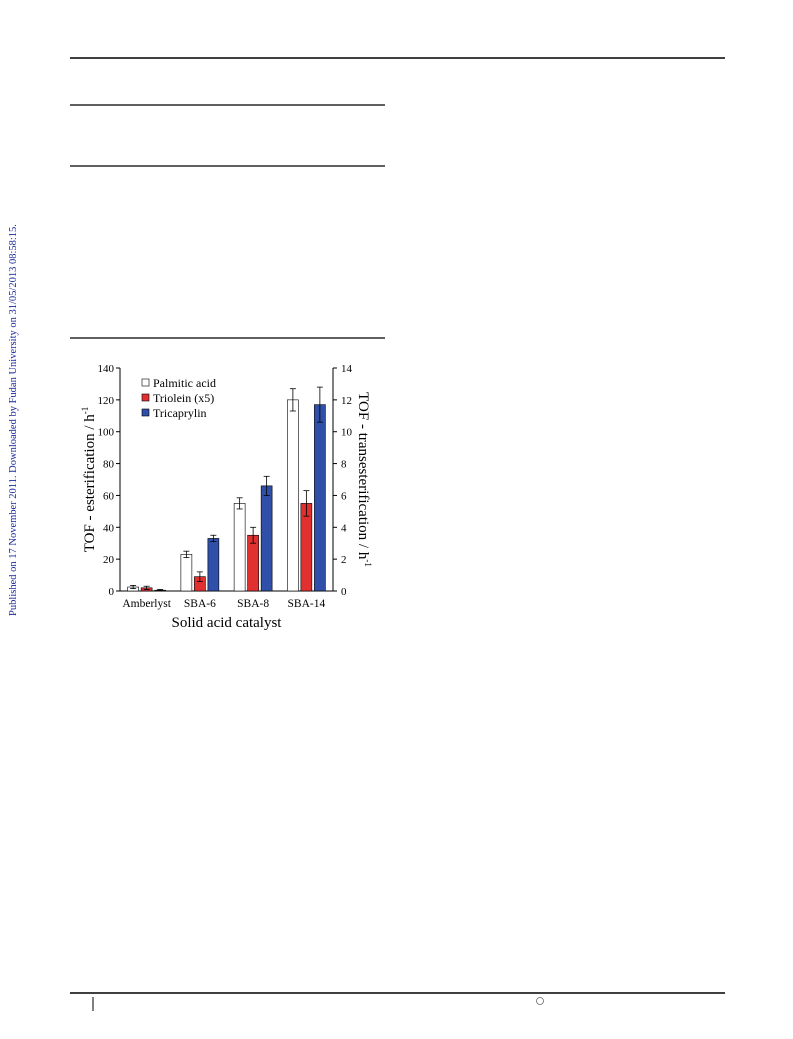 The image size is (793, 1039). Describe the element at coordinates (344, 560) in the screenshot. I see `y2-tick-label: 2` at that location.